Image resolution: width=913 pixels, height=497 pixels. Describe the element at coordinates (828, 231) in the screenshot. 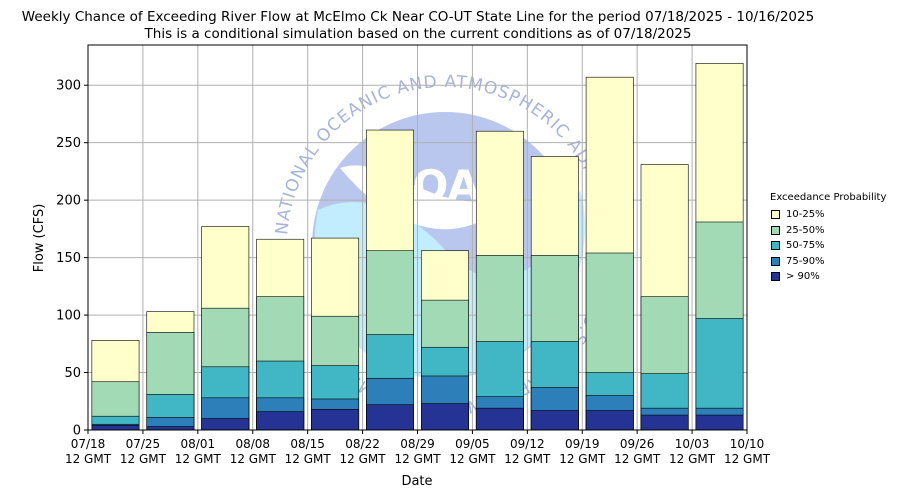

I see `legend-item: 25-50%` at that location.